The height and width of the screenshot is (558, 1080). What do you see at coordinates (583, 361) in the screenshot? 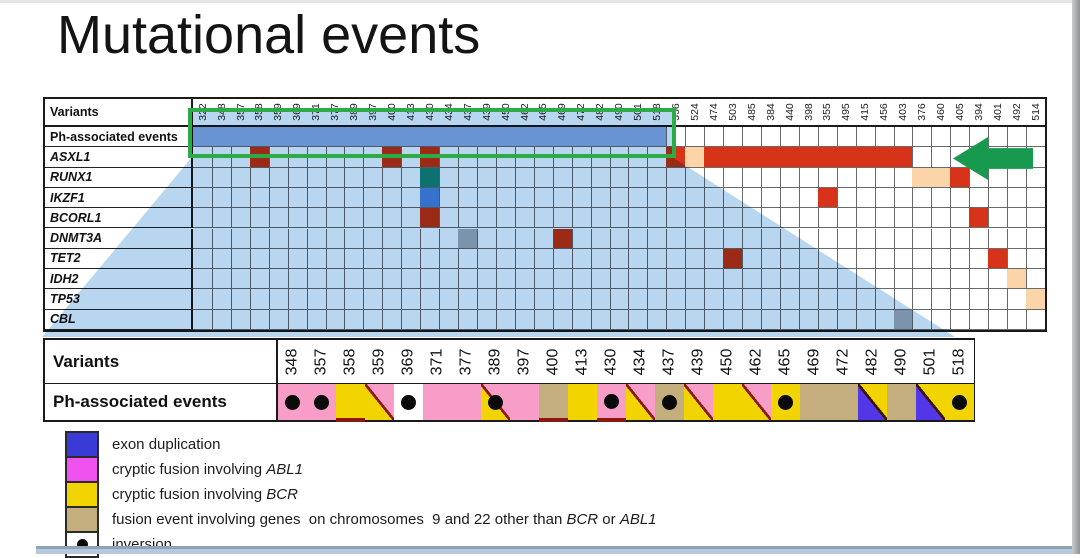
I see `bottom-column-header: 413` at bounding box center [583, 361].